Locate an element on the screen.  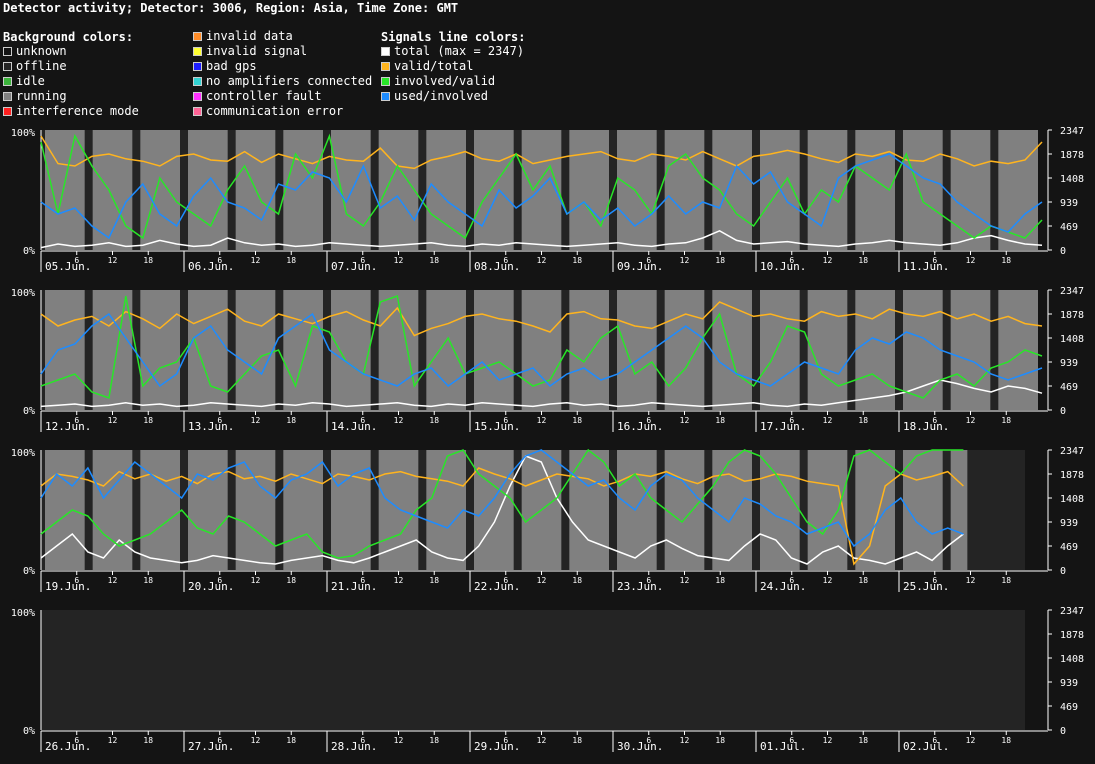
legend-bg-item: invalid data is located at coordinates (243, 36).